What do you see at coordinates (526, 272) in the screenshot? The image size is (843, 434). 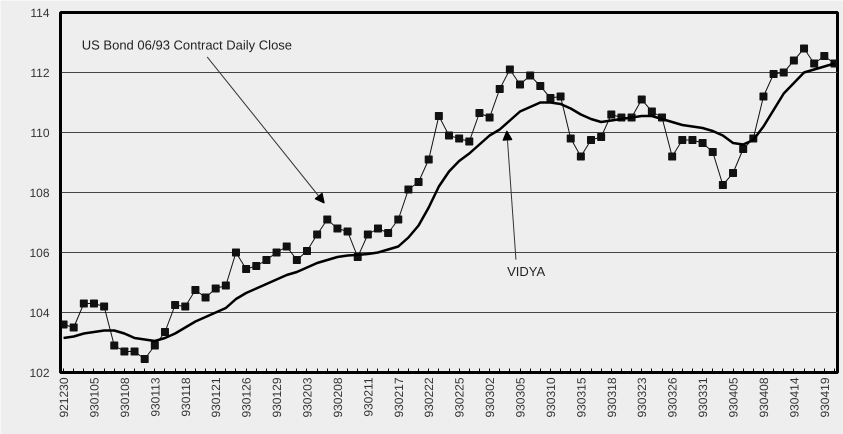 I see `annotation: VIDYA` at bounding box center [526, 272].